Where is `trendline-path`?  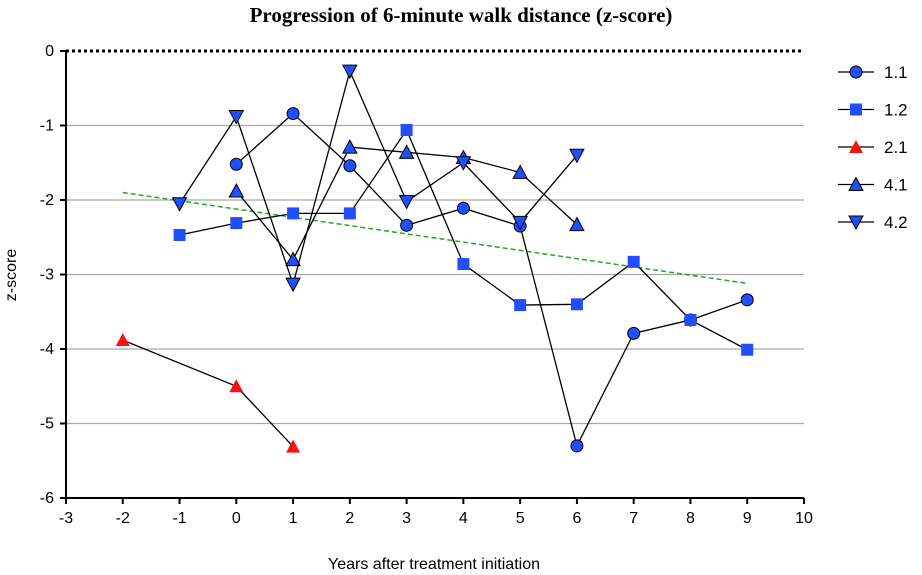
trendline-path is located at coordinates (435, 238).